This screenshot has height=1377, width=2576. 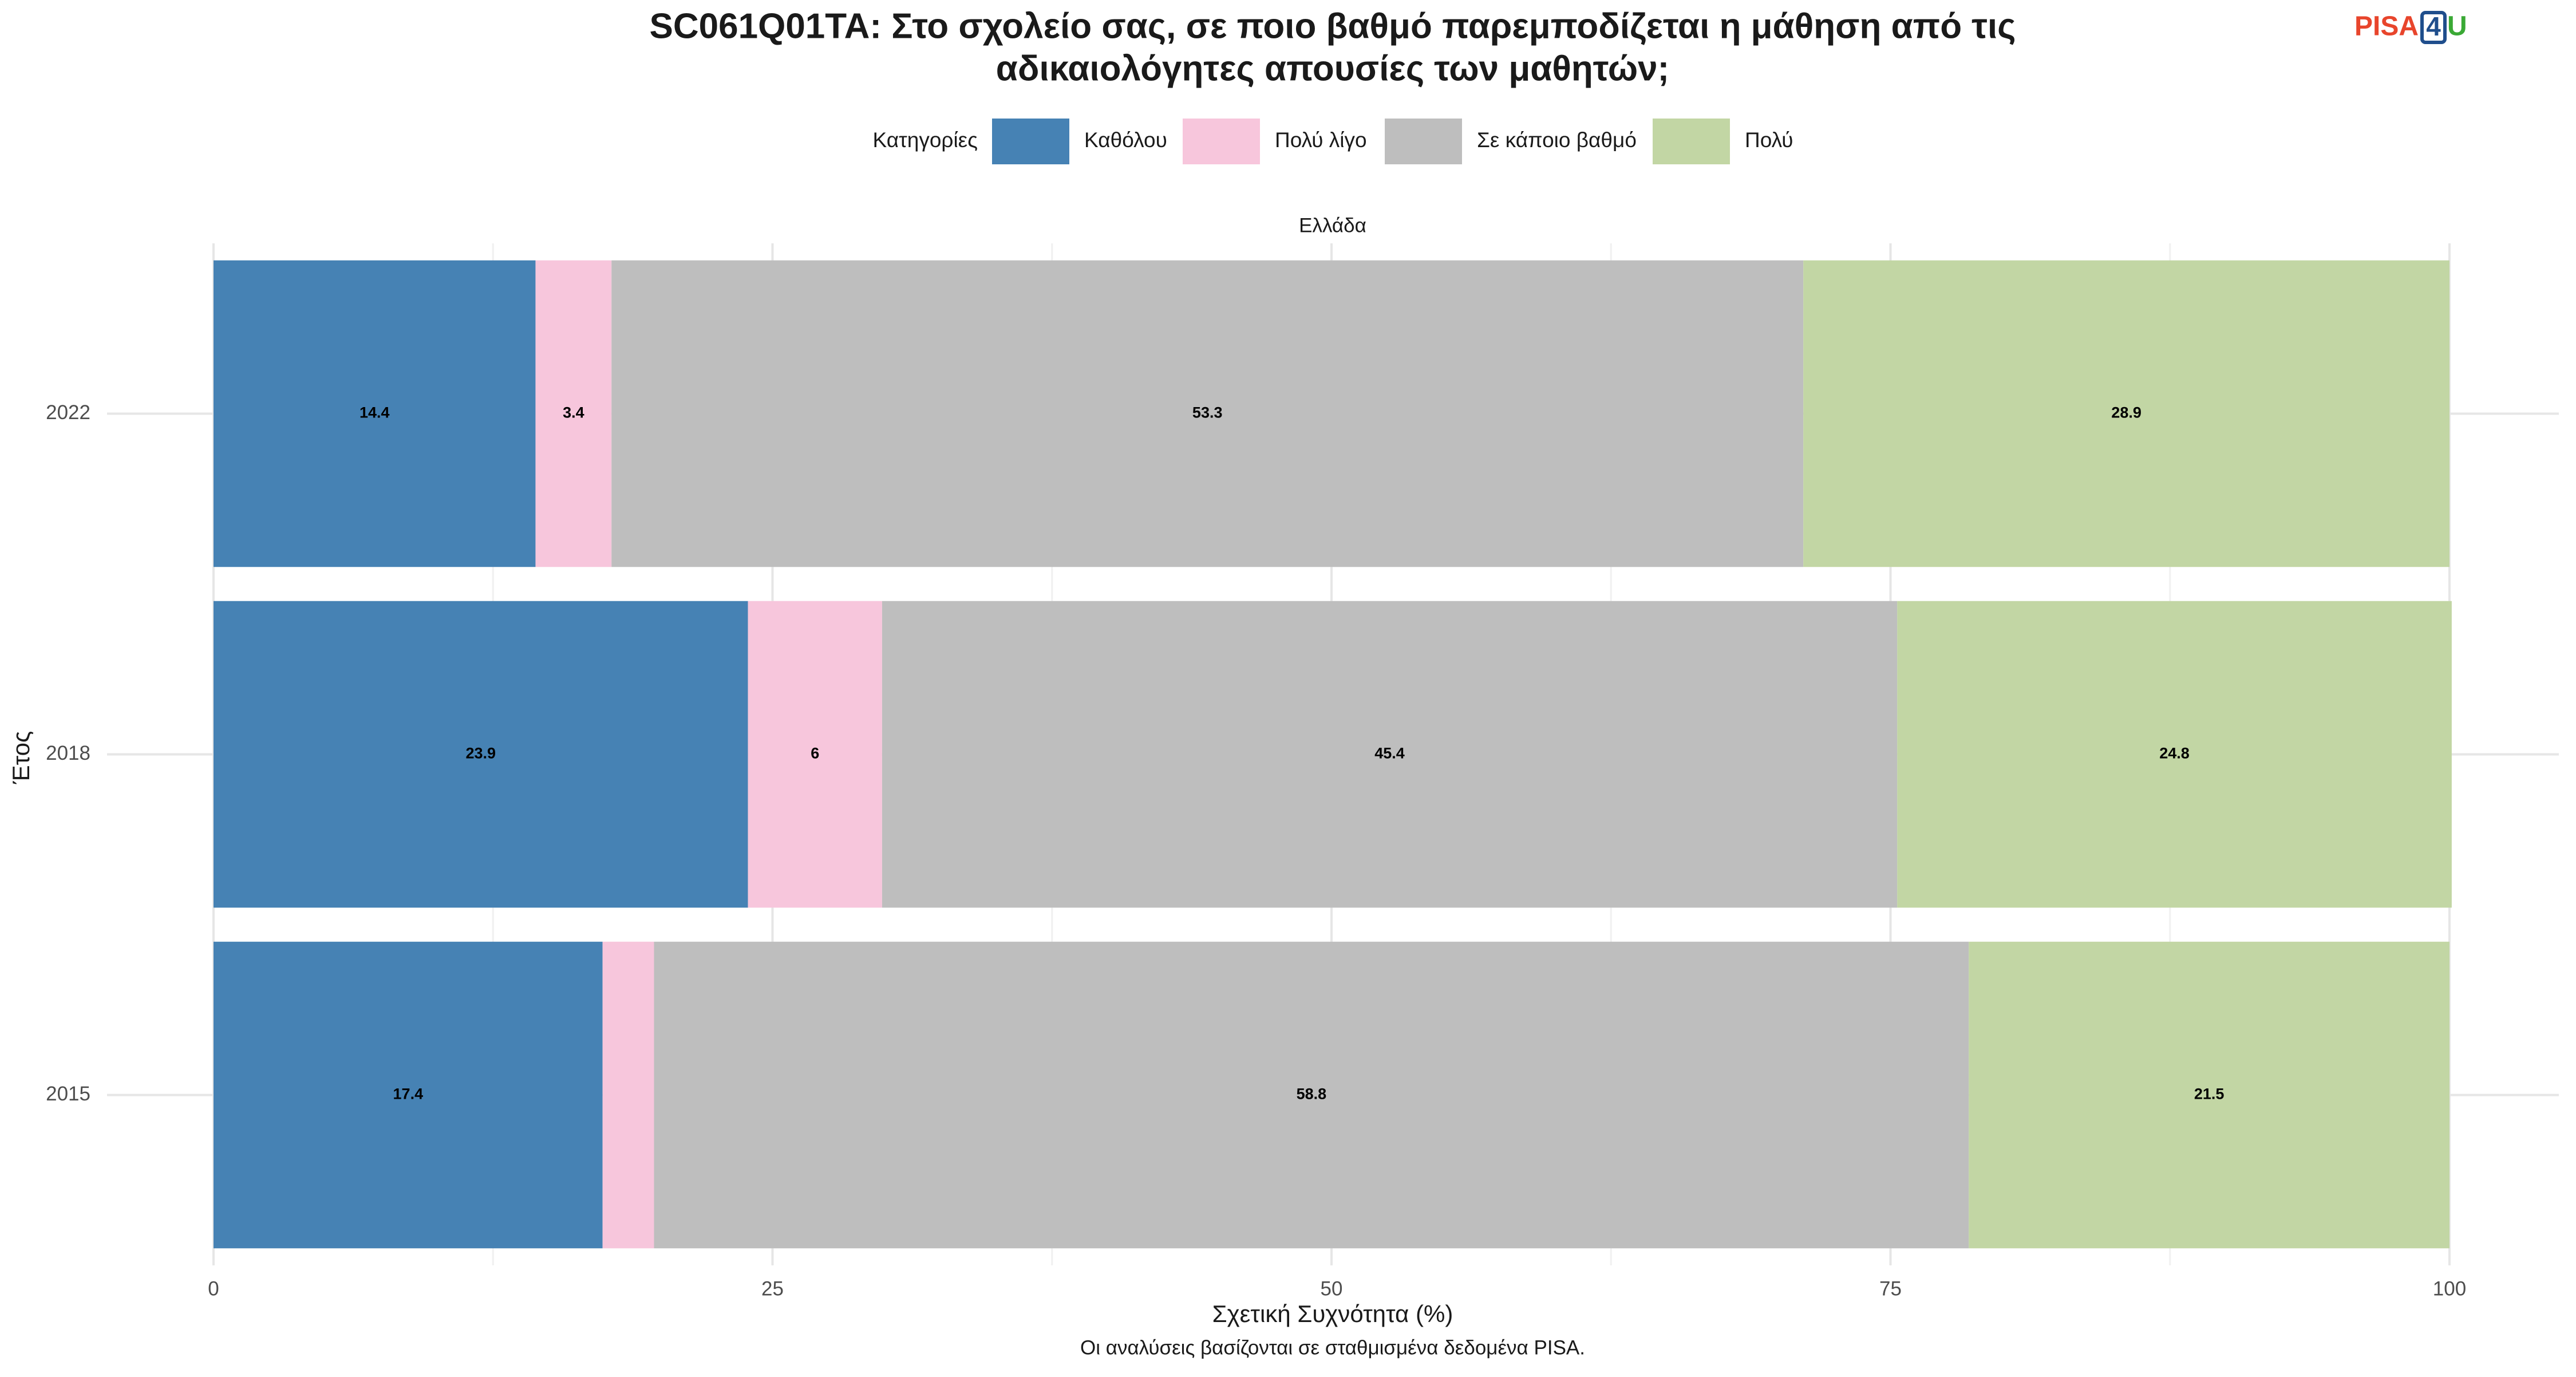 What do you see at coordinates (68, 753) in the screenshot?
I see `y-tick-label: 2018` at bounding box center [68, 753].